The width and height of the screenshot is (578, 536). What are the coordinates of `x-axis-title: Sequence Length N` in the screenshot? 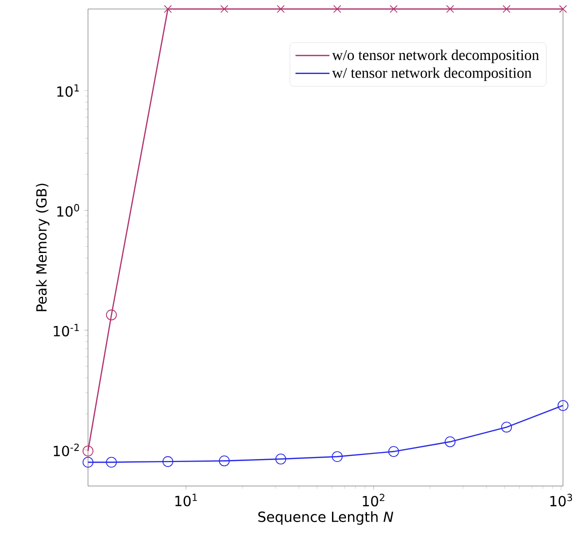 It's located at (326, 518).